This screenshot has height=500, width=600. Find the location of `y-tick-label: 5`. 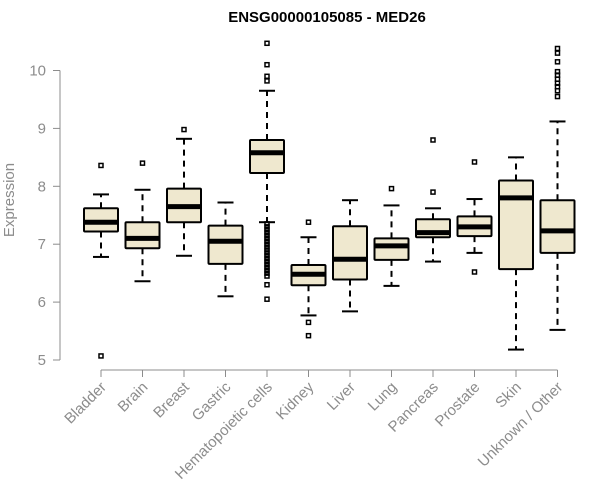

y-tick-label: 5 is located at coordinates (42, 360).